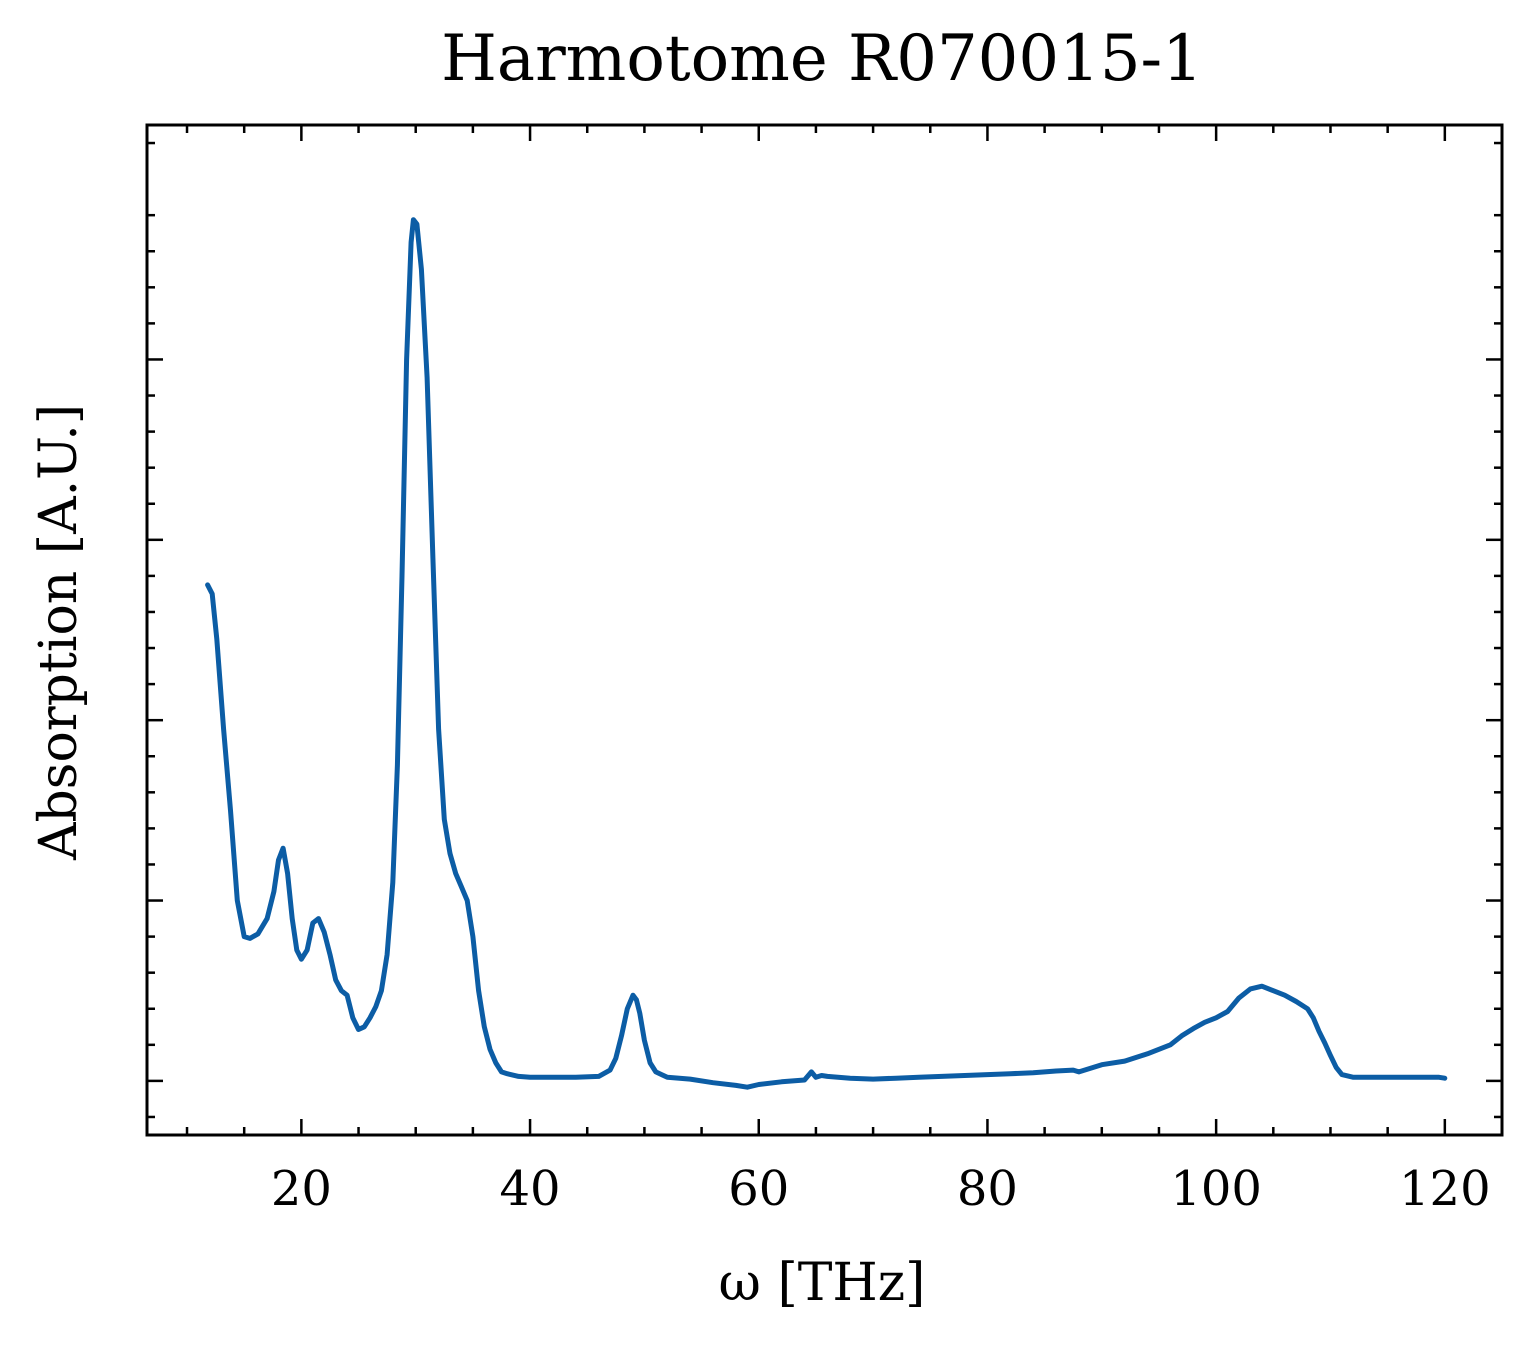 The width and height of the screenshot is (1527, 1345). I want to click on x-tick-label: 40, so click(530, 1189).